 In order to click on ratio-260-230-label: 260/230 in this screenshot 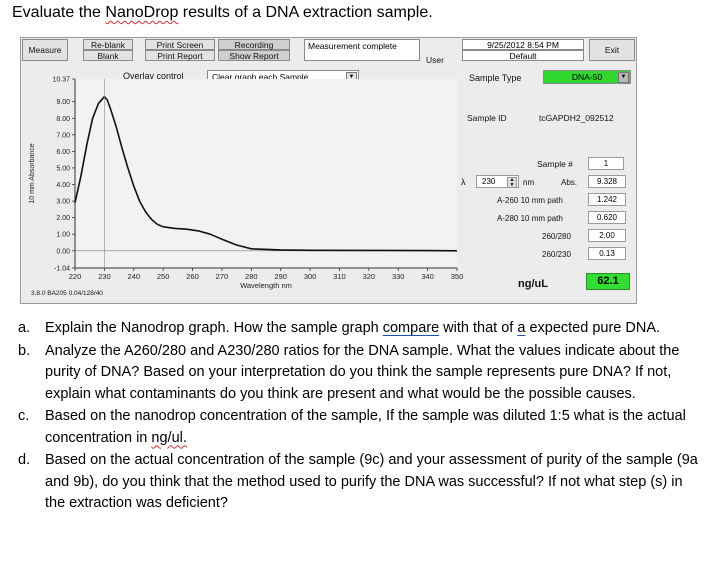, I will do `click(556, 254)`.